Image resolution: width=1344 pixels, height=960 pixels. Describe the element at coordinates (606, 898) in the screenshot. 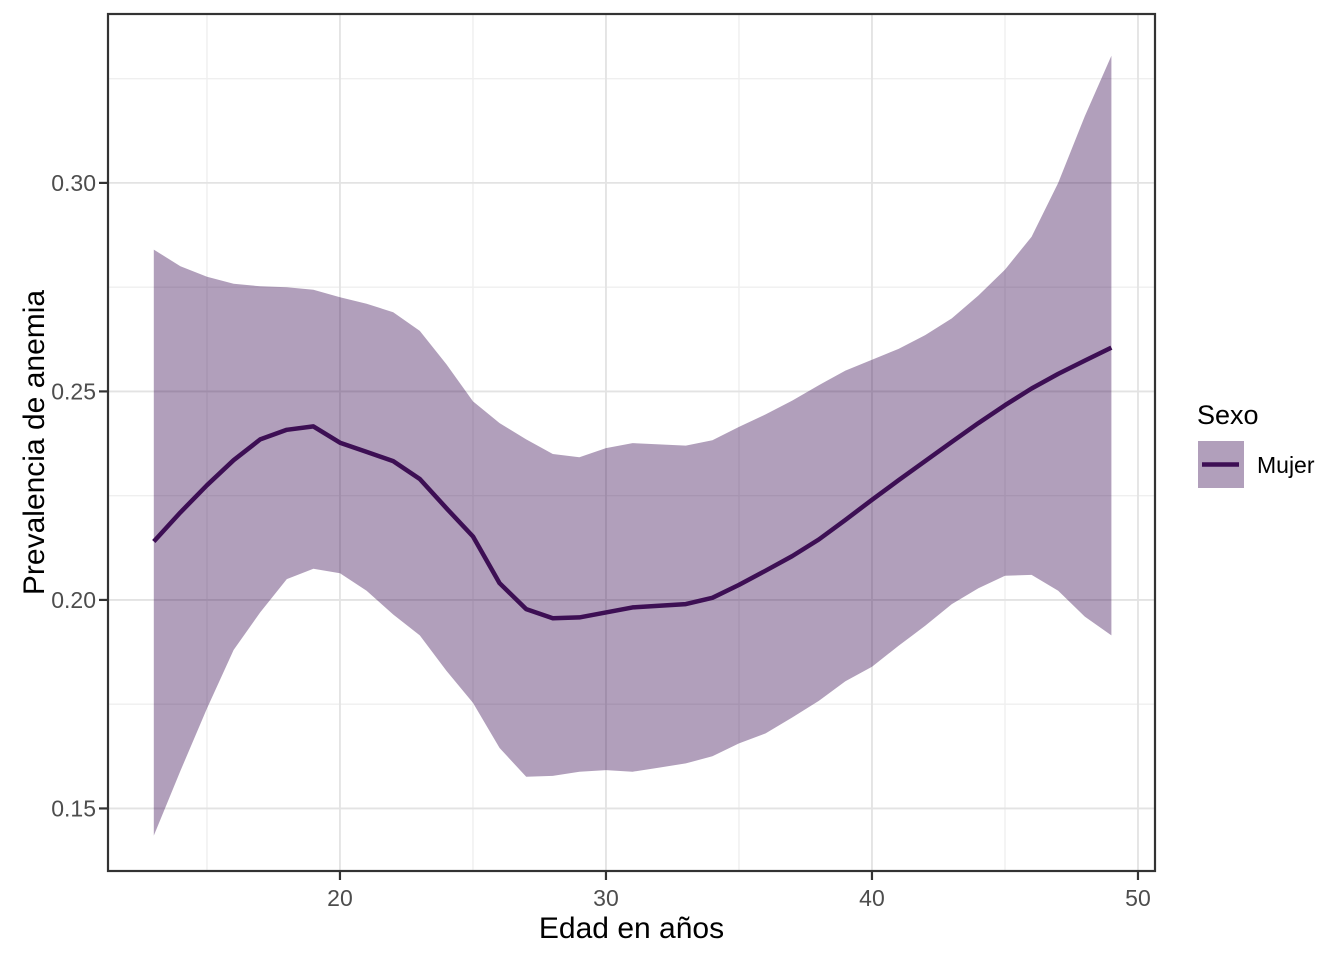

I see `x-tick-label: 30` at that location.